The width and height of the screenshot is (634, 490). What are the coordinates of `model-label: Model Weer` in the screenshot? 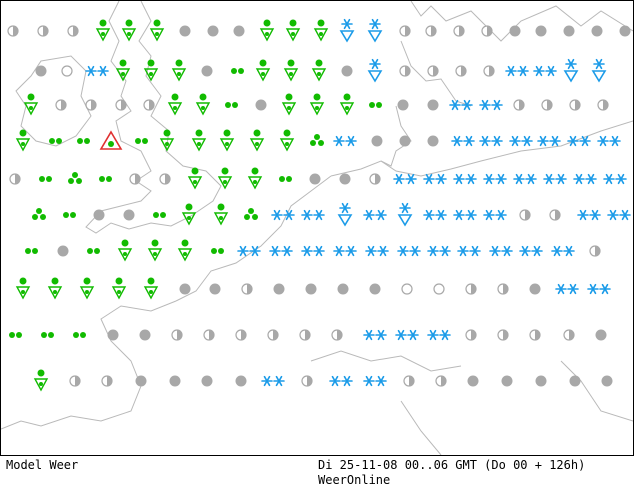 It's located at (42, 465).